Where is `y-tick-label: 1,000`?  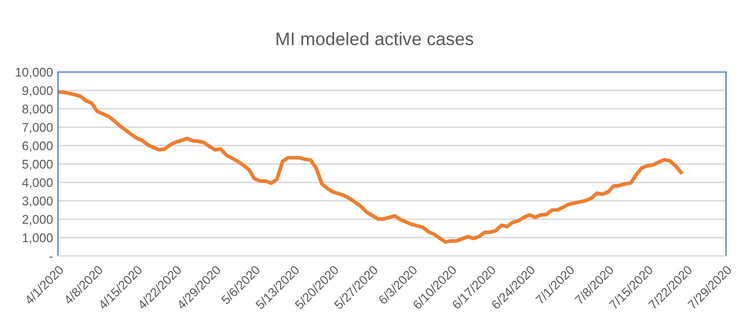 y-tick-label: 1,000 is located at coordinates (37, 238).